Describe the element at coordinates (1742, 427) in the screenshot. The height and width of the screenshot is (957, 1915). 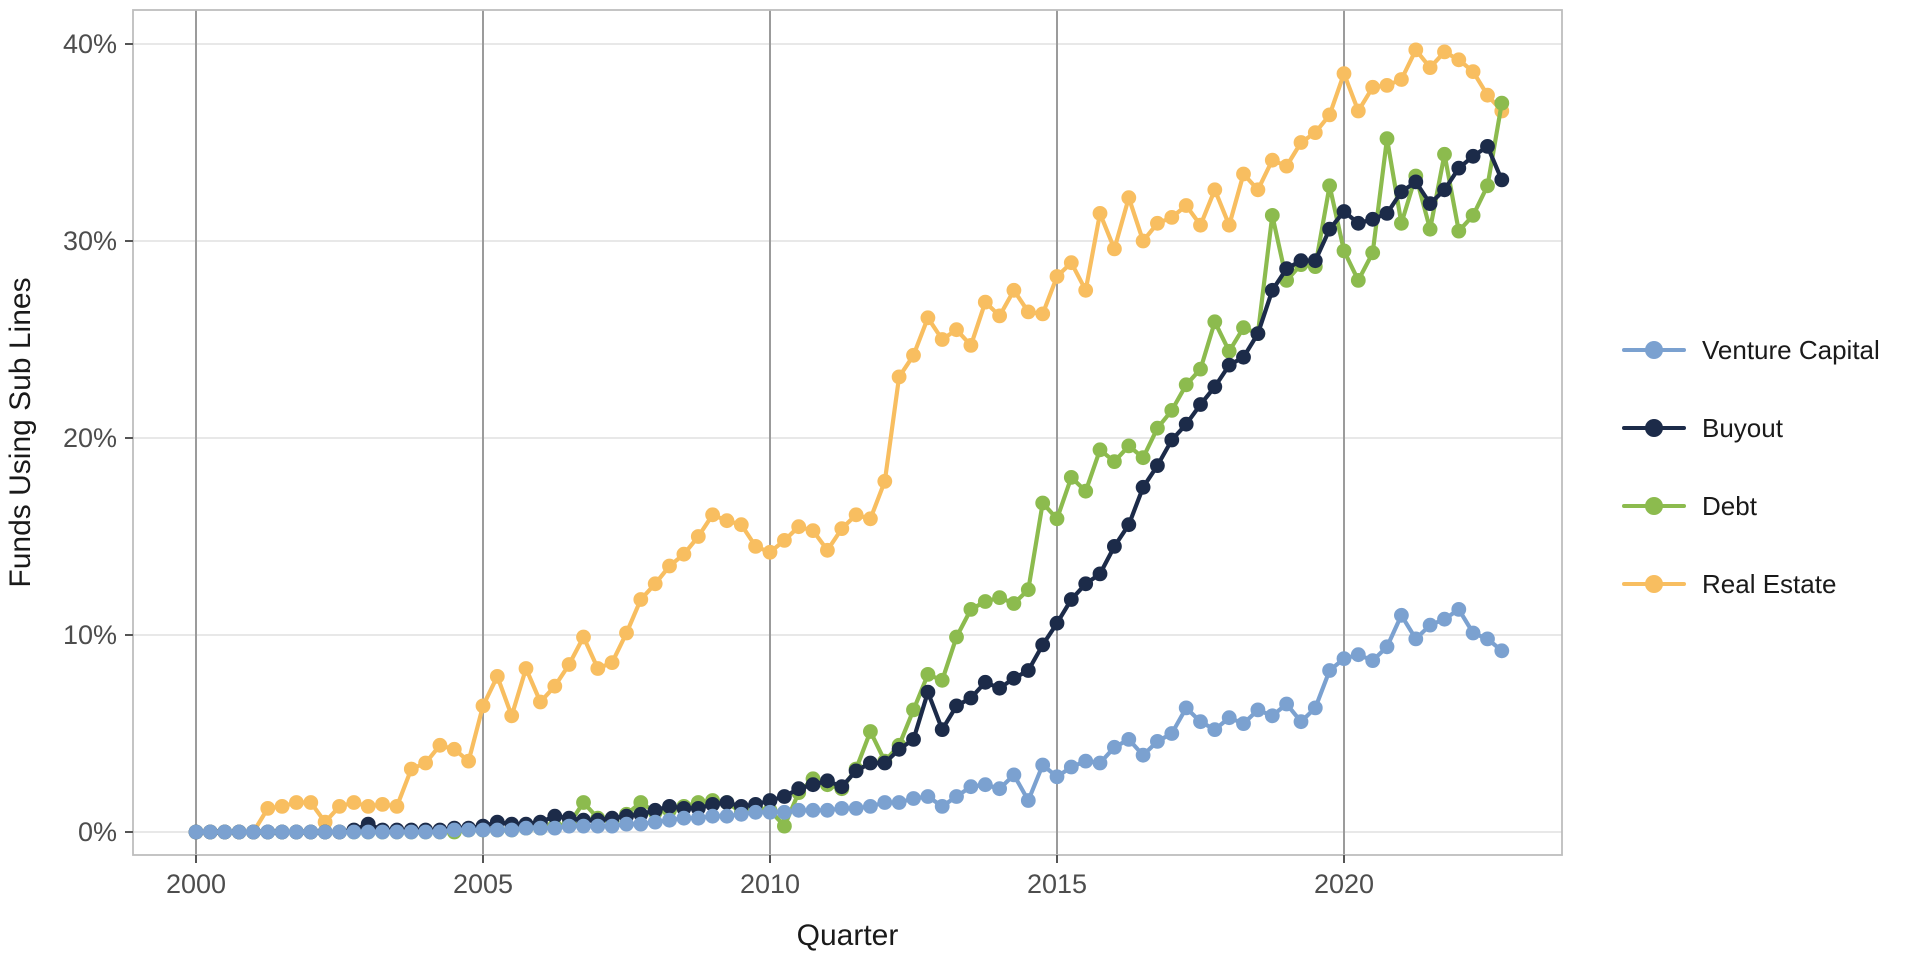
I see `legend-label: Buyout` at that location.